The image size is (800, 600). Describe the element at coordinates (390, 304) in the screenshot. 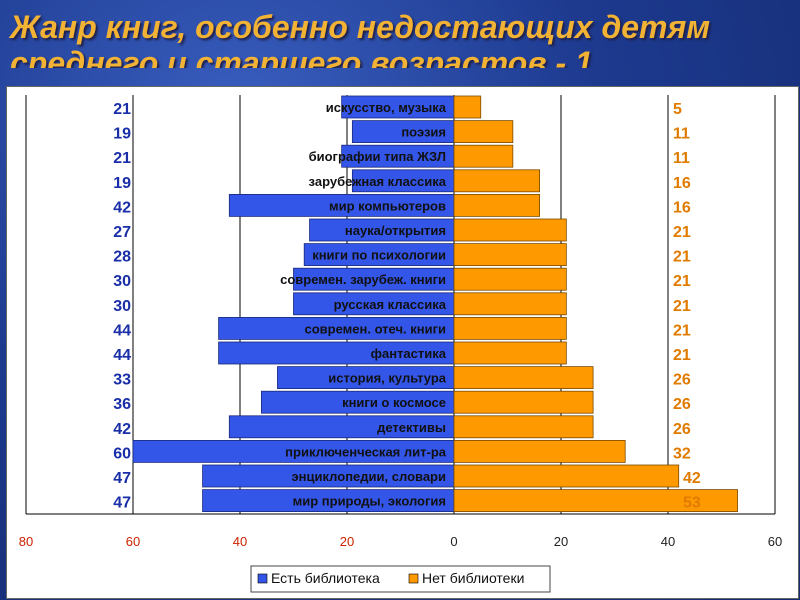

I see `category-label: русская классика` at that location.